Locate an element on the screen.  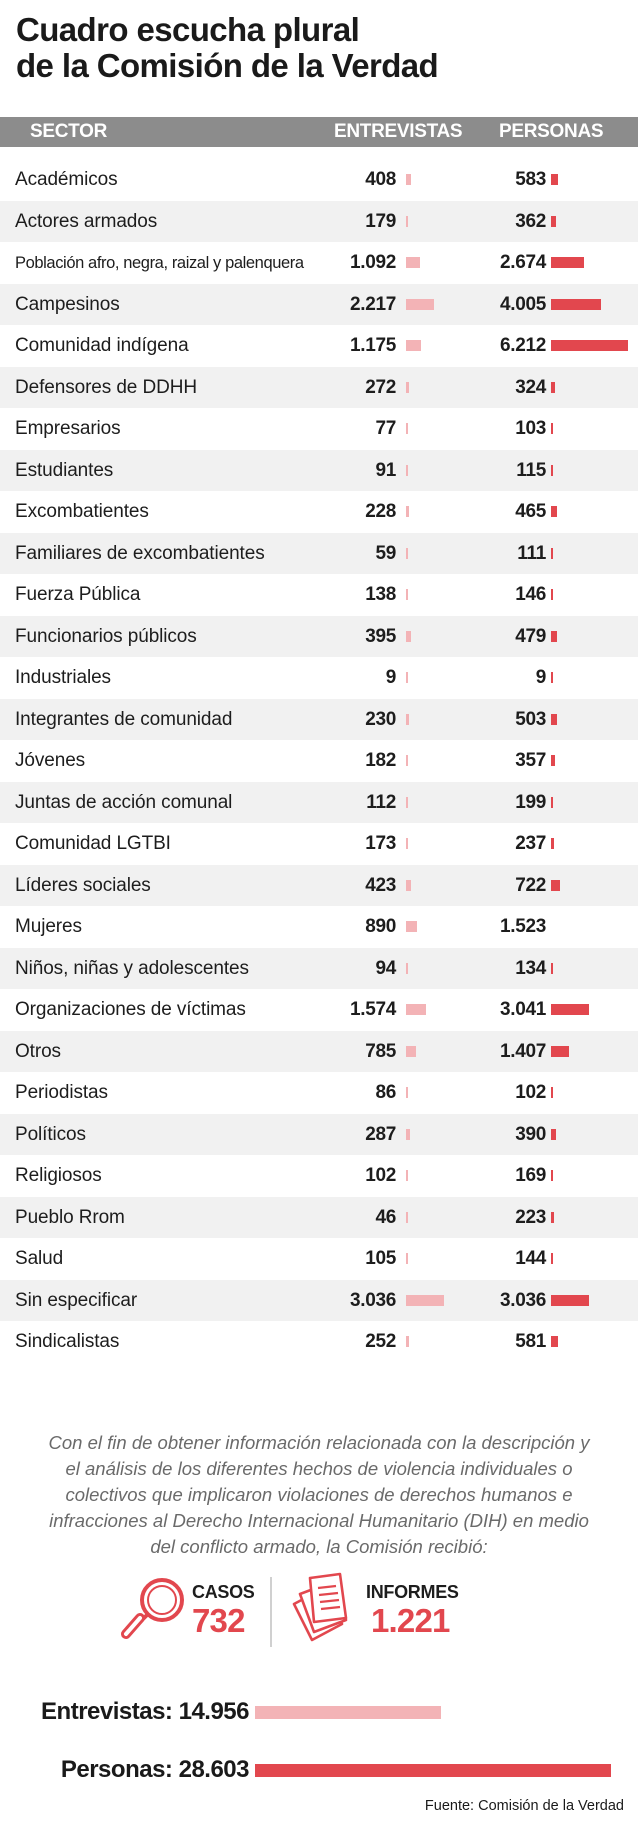
personas-value: 581 is located at coordinates (530, 1341).